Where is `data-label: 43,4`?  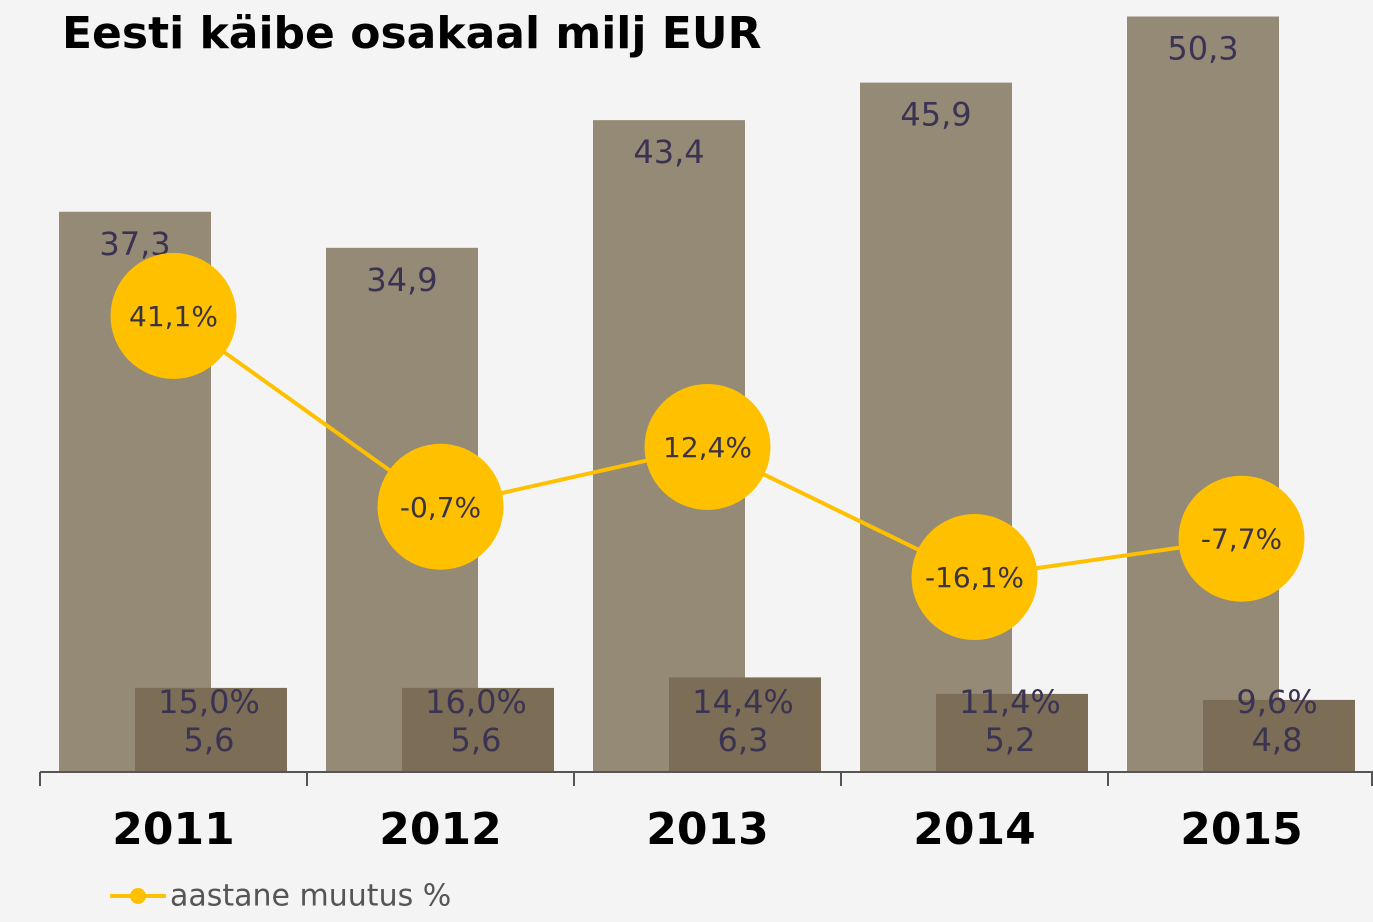
data-label: 43,4 is located at coordinates (668, 152).